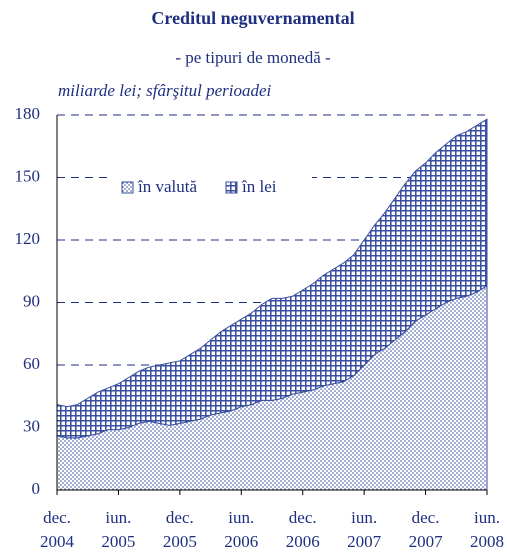 This screenshot has width=507, height=554. I want to click on x-tick-label: dec. 2004, so click(57, 529).